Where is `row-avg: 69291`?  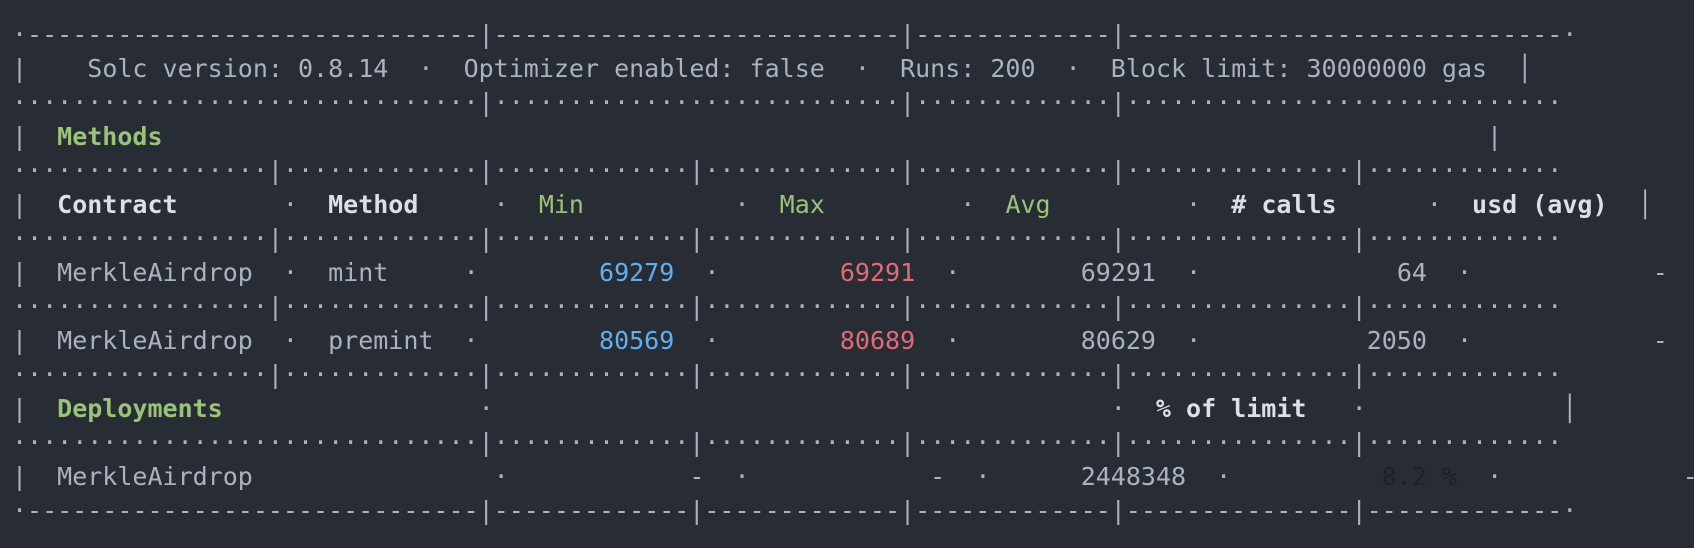
row-avg: 69291 is located at coordinates (1118, 272).